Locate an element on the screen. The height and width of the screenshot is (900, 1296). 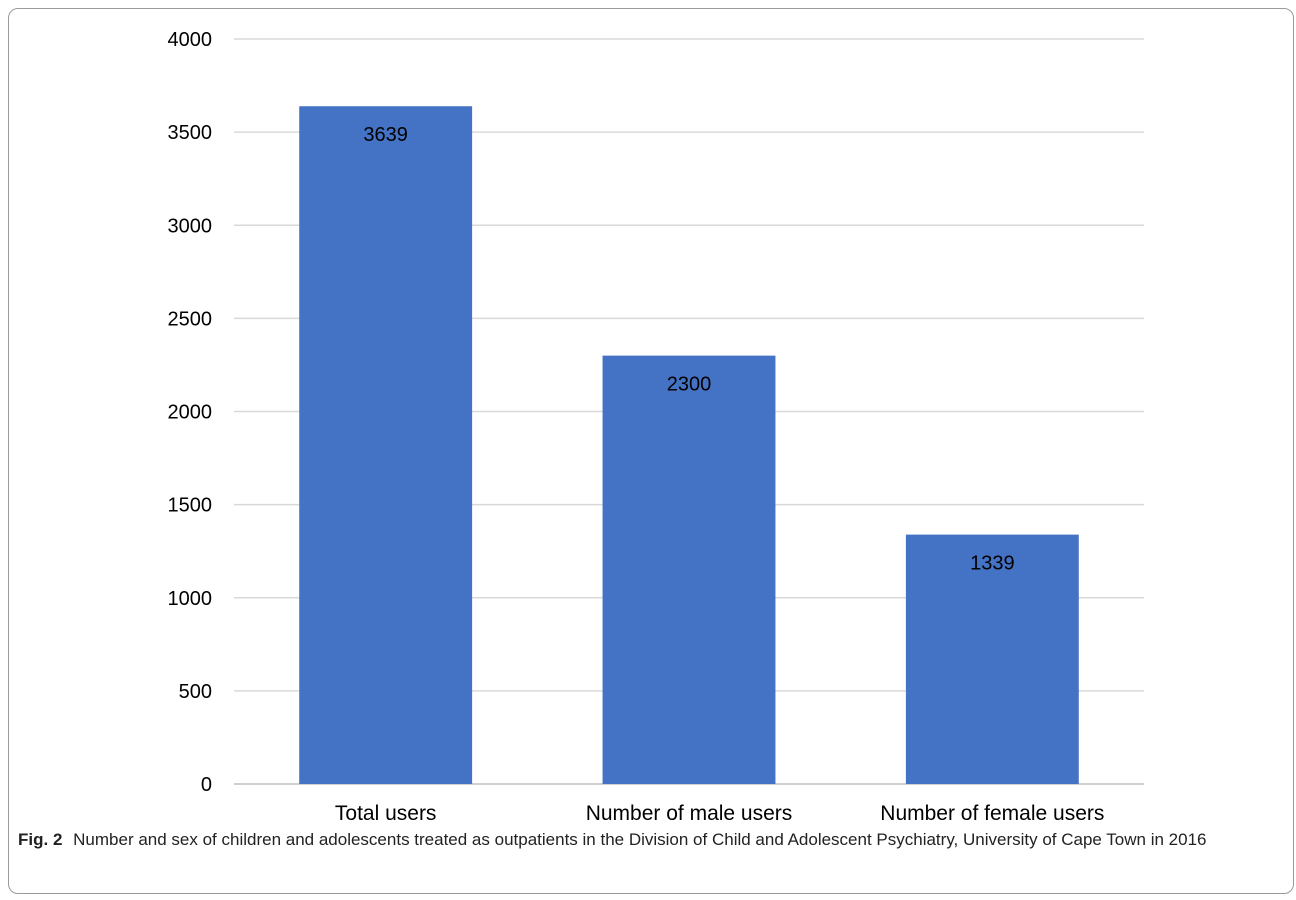
y-tick-label: 4000 is located at coordinates (190, 40).